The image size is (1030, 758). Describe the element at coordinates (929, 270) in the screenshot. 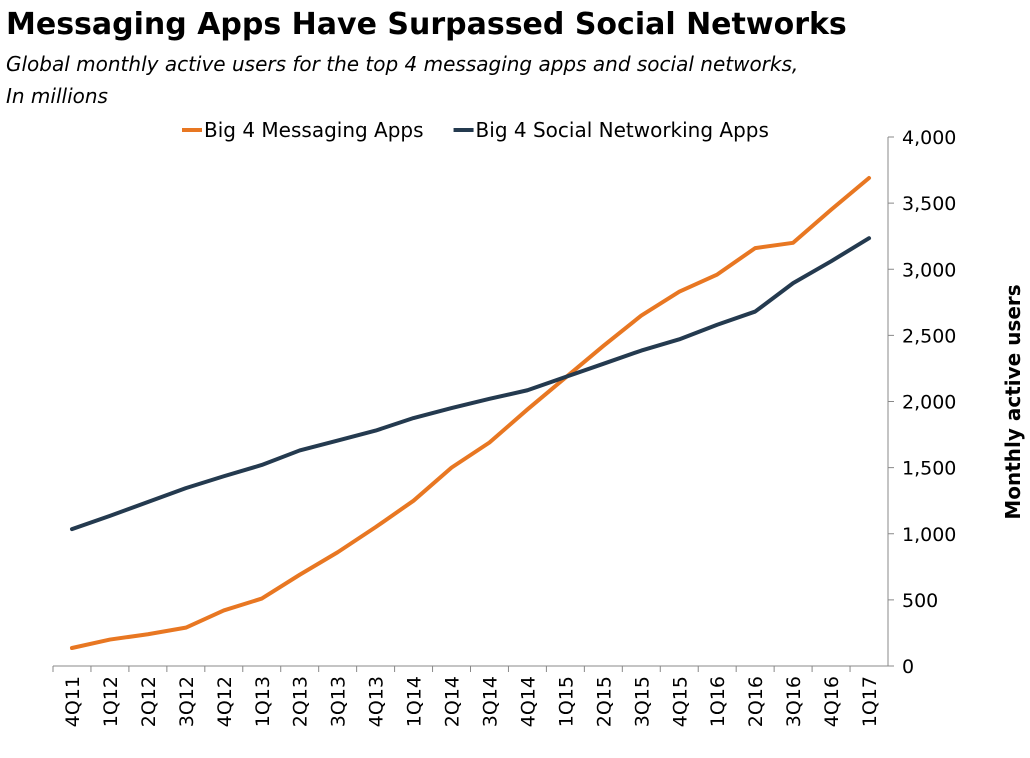

I see `y-tick-label: 3,000` at that location.